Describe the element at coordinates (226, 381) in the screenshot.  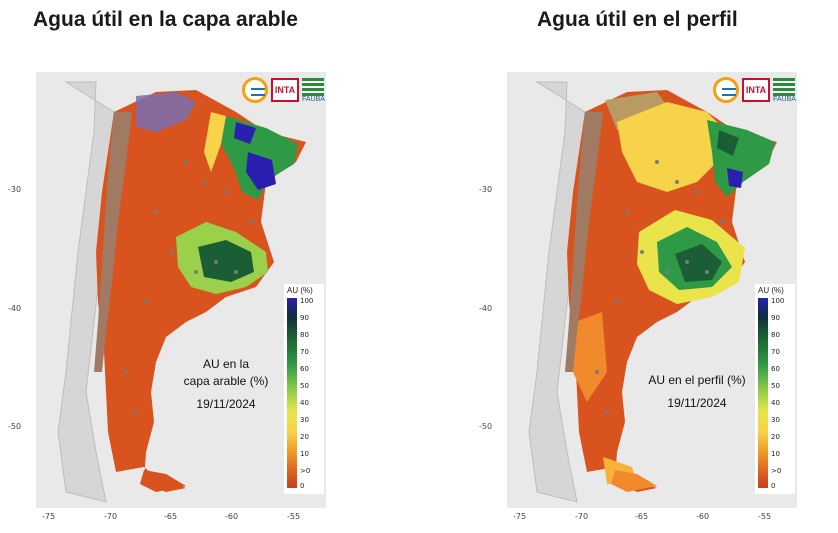
I see `left-caption-line-2: capa arable (%)` at that location.